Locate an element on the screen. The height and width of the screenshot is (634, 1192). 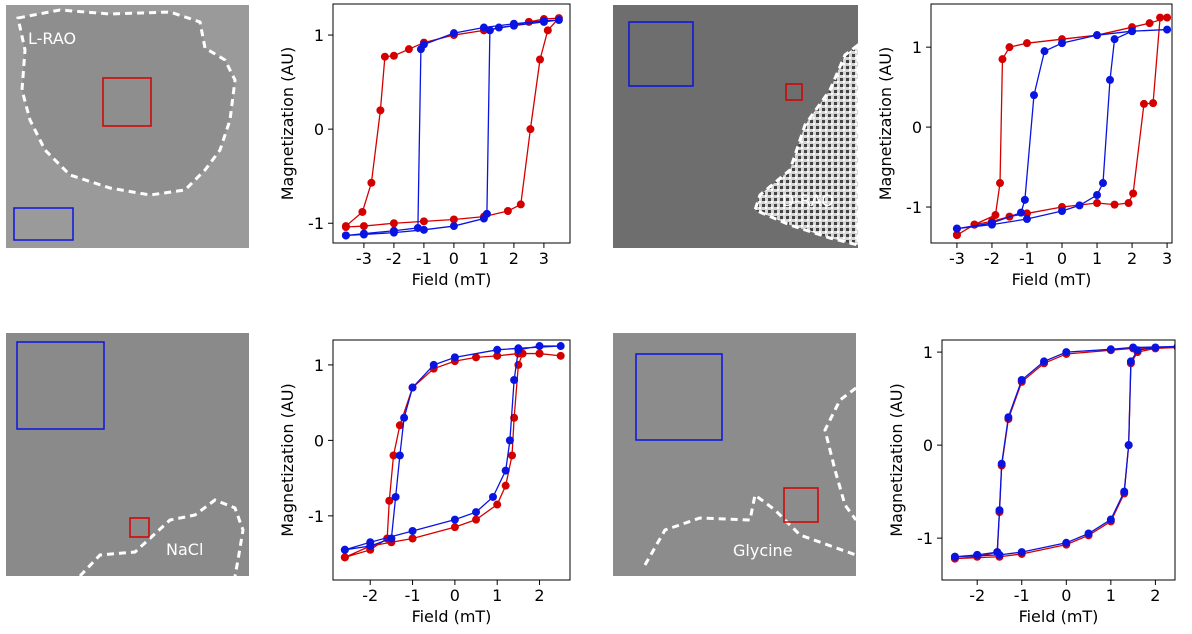
x-tick-label: -3 is located at coordinates (364, 258).